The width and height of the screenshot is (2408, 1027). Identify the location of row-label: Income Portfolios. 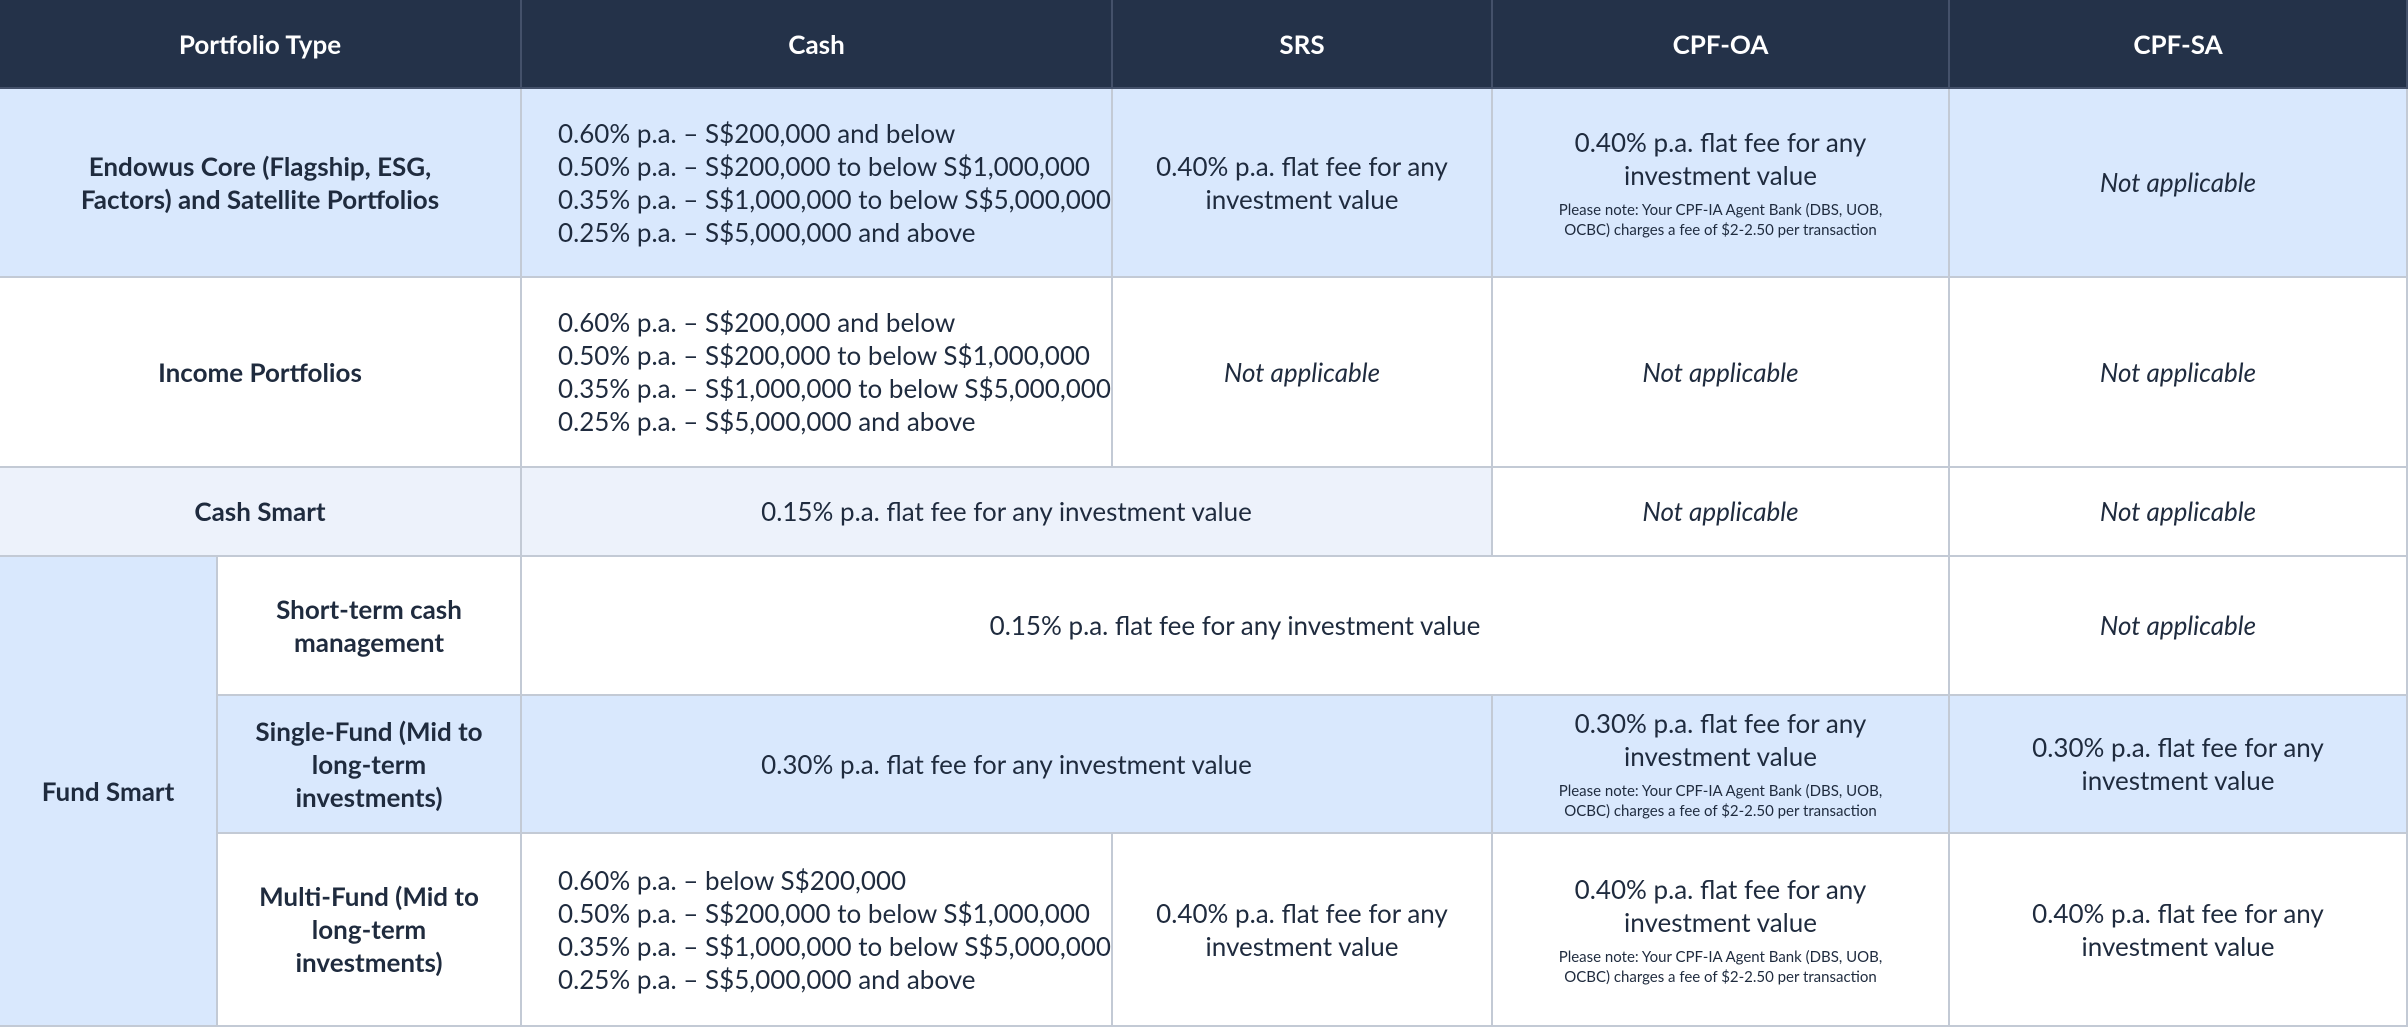
(260, 371).